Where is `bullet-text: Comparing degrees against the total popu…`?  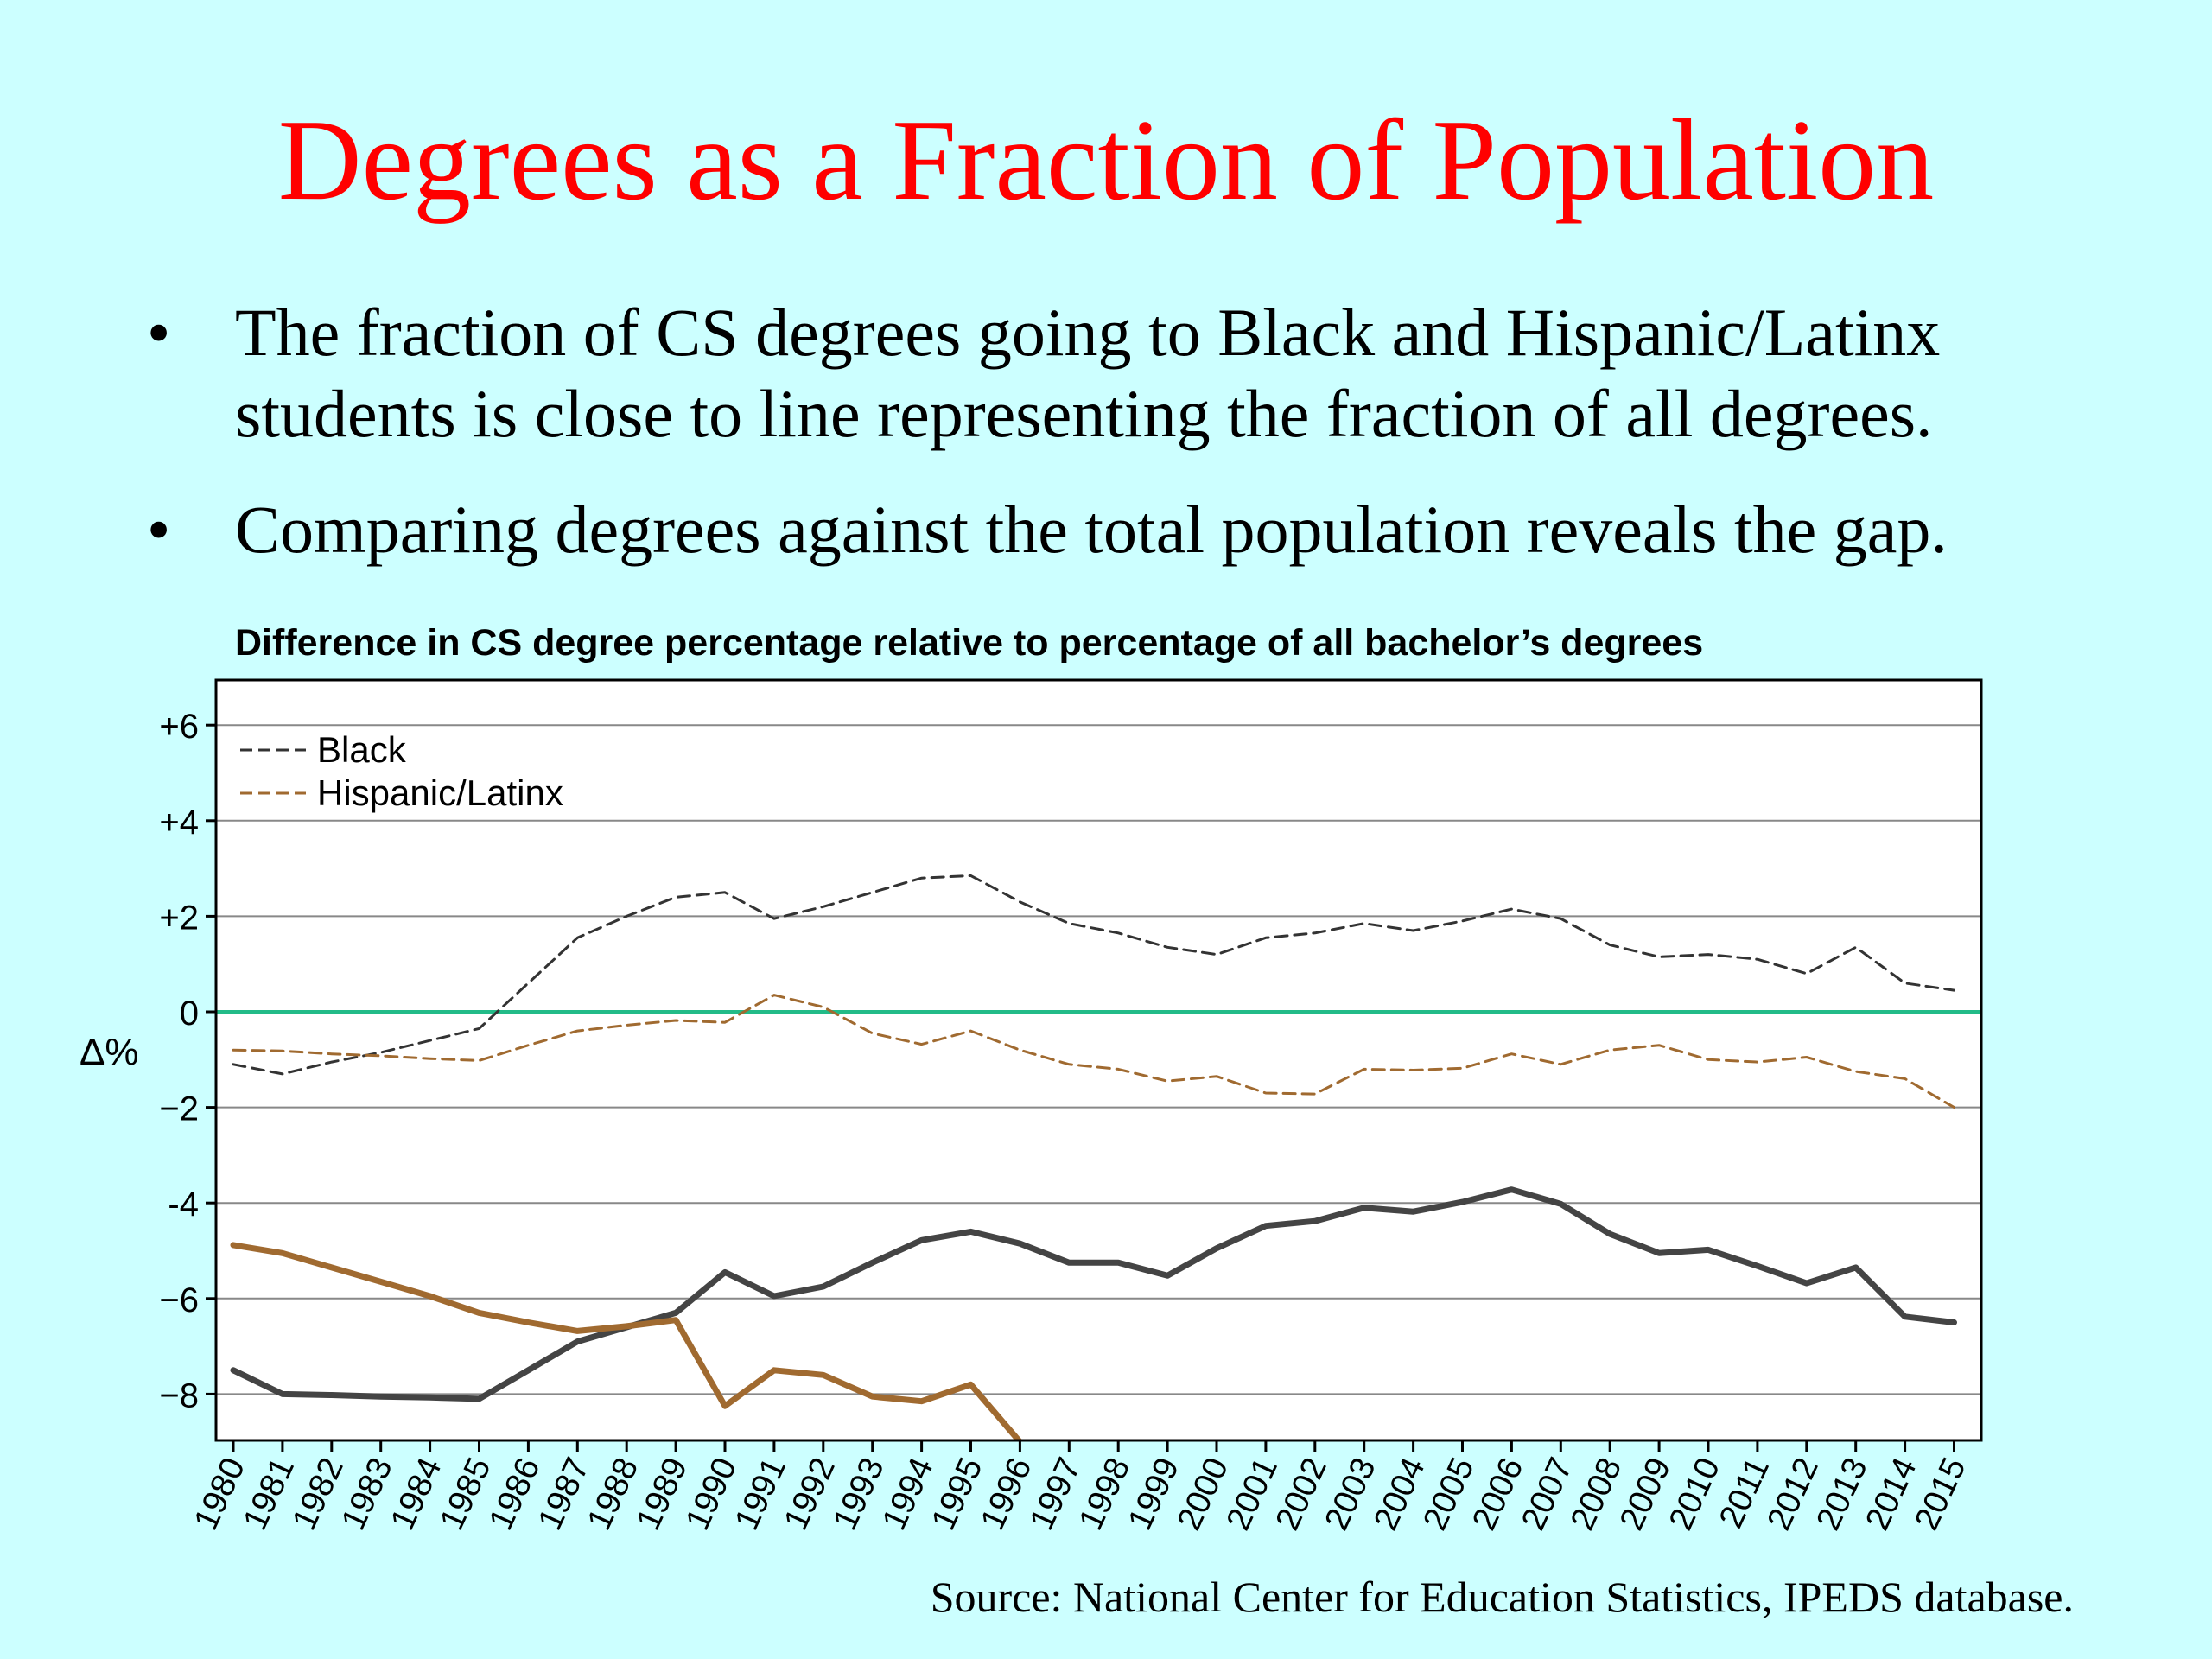 bullet-text: Comparing degrees against the total popu… is located at coordinates (1091, 529).